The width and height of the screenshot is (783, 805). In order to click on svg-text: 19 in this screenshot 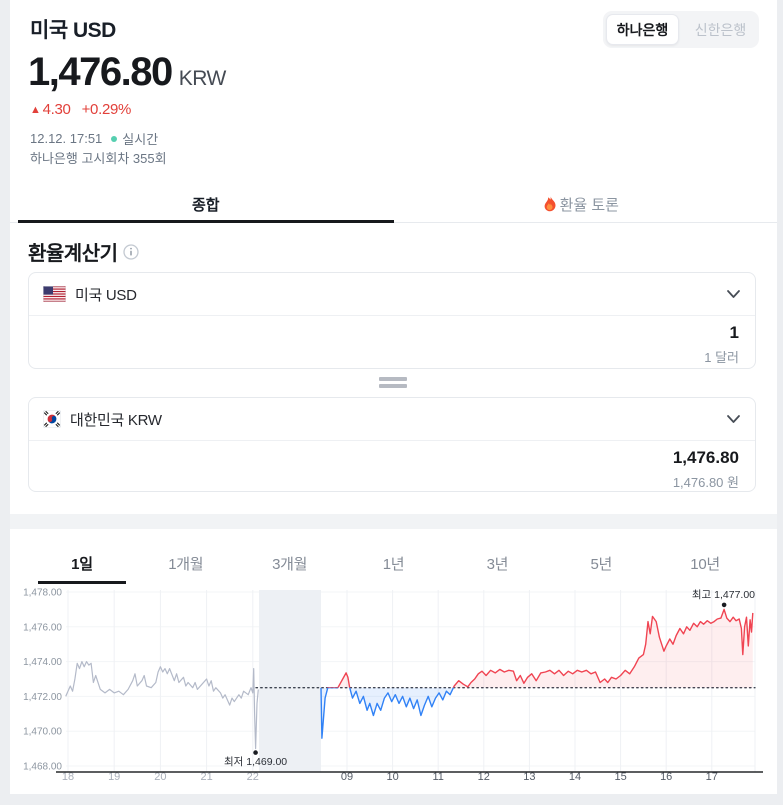, I will do `click(114, 777)`.